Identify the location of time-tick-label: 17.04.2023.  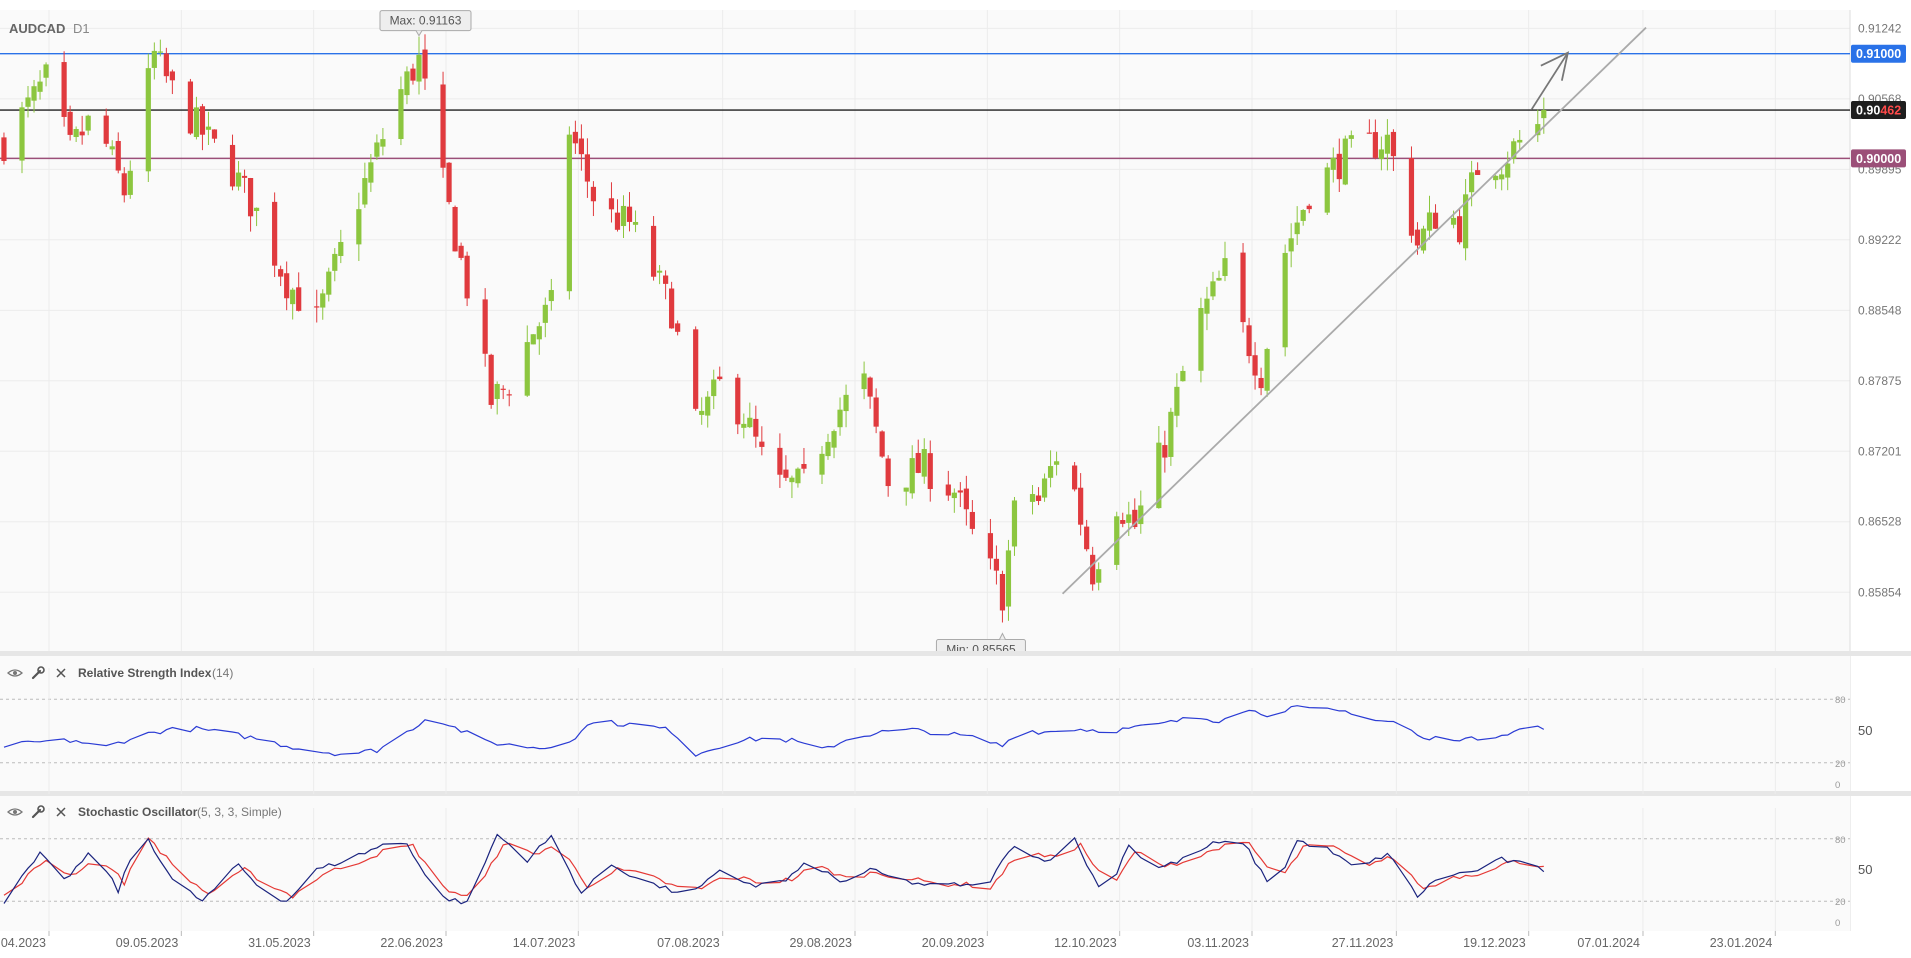
(23, 943).